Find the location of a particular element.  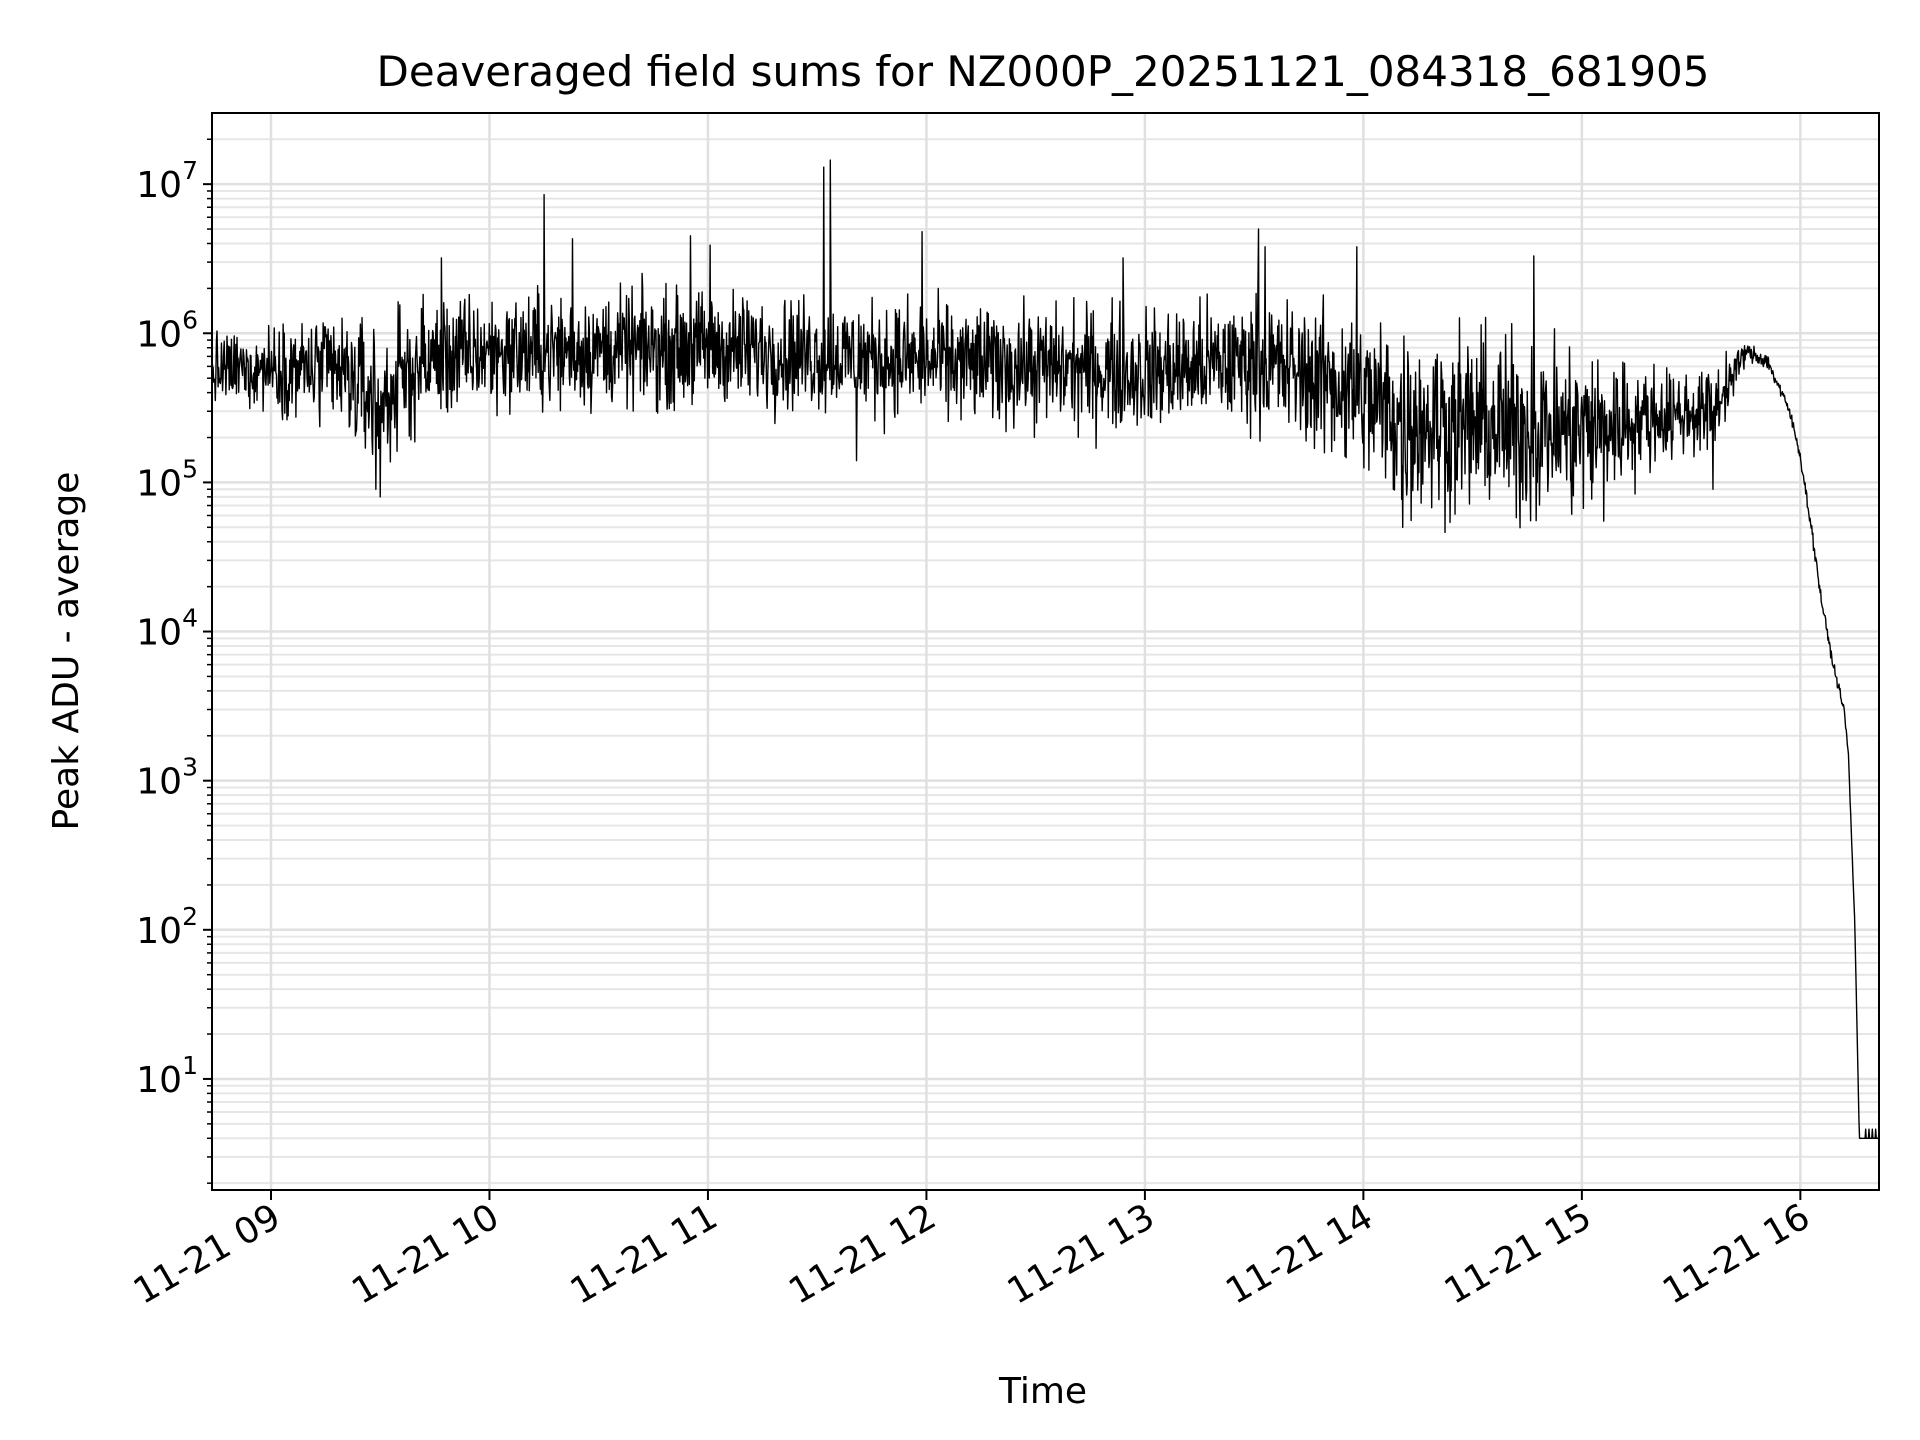

y-tick-label: 10² is located at coordinates (167, 927).